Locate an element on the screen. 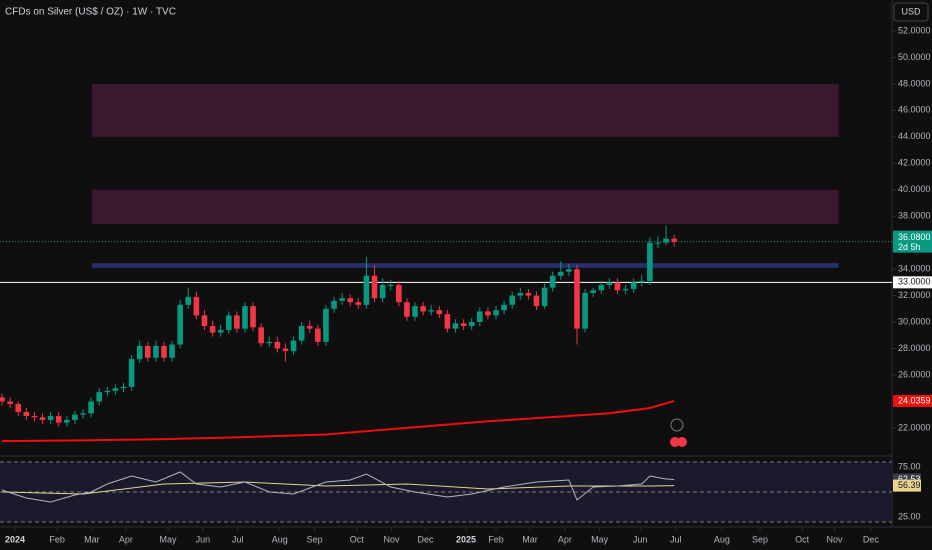 Image resolution: width=932 pixels, height=550 pixels. rsi-value-label: 62.53 is located at coordinates (909, 479).